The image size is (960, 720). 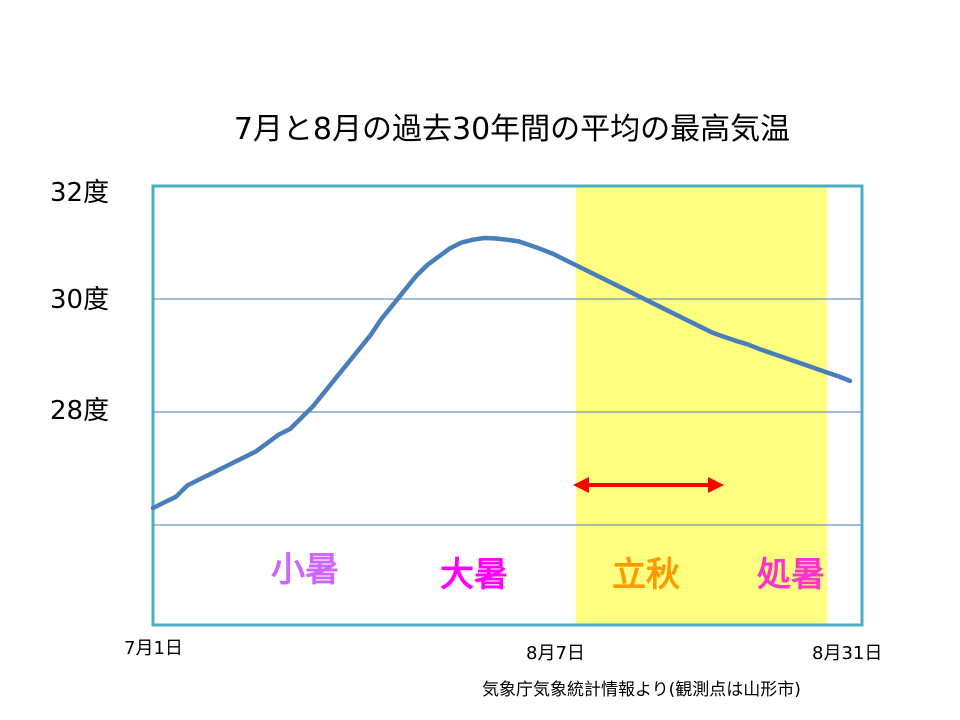 I want to click on chart-title: 7月と8月の過去30年間の平均の最高気温, so click(x=512, y=129).